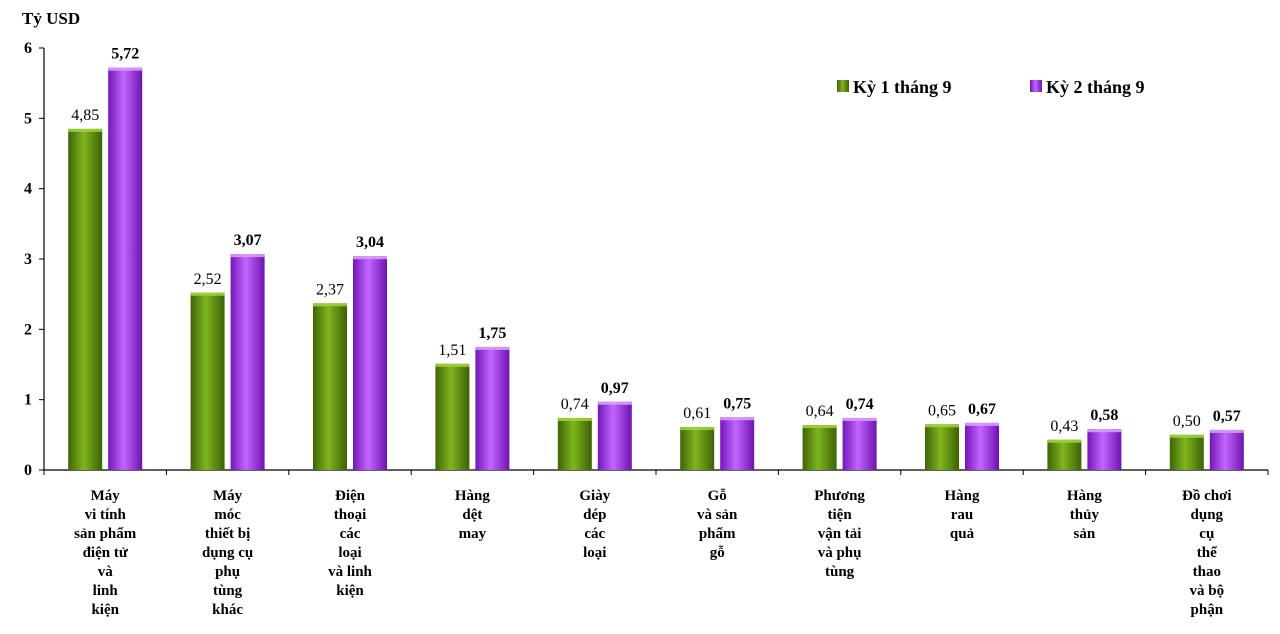  I want to click on y-tick-label: 2, so click(28, 329).